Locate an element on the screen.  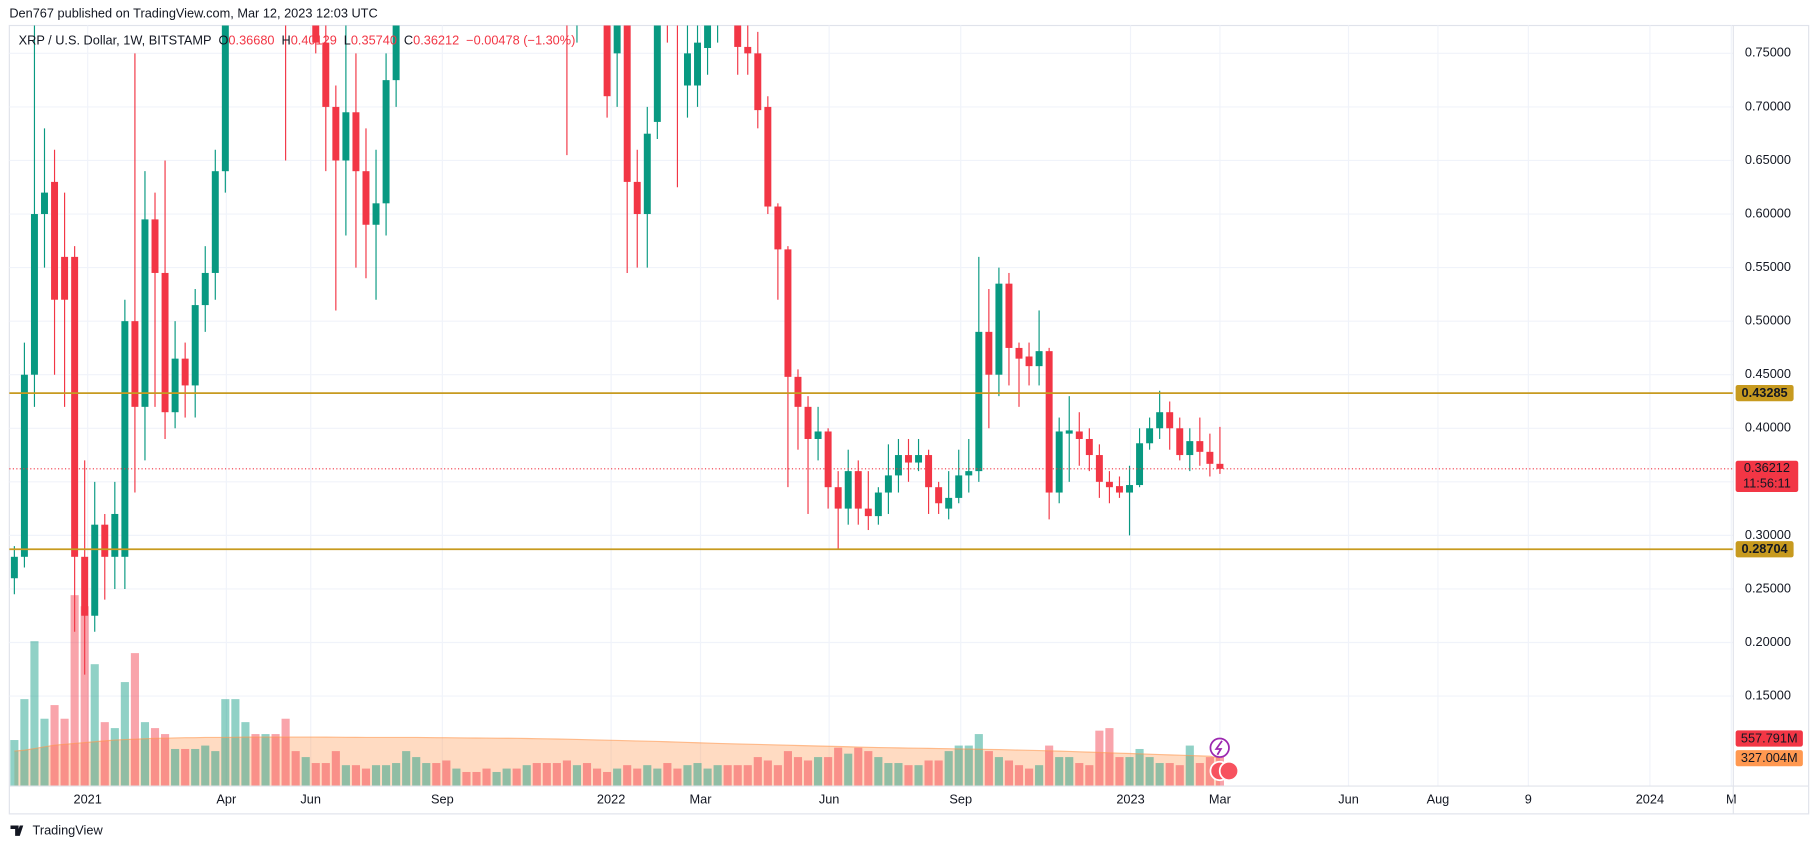
level-label: 0.43285 is located at coordinates (1765, 392).